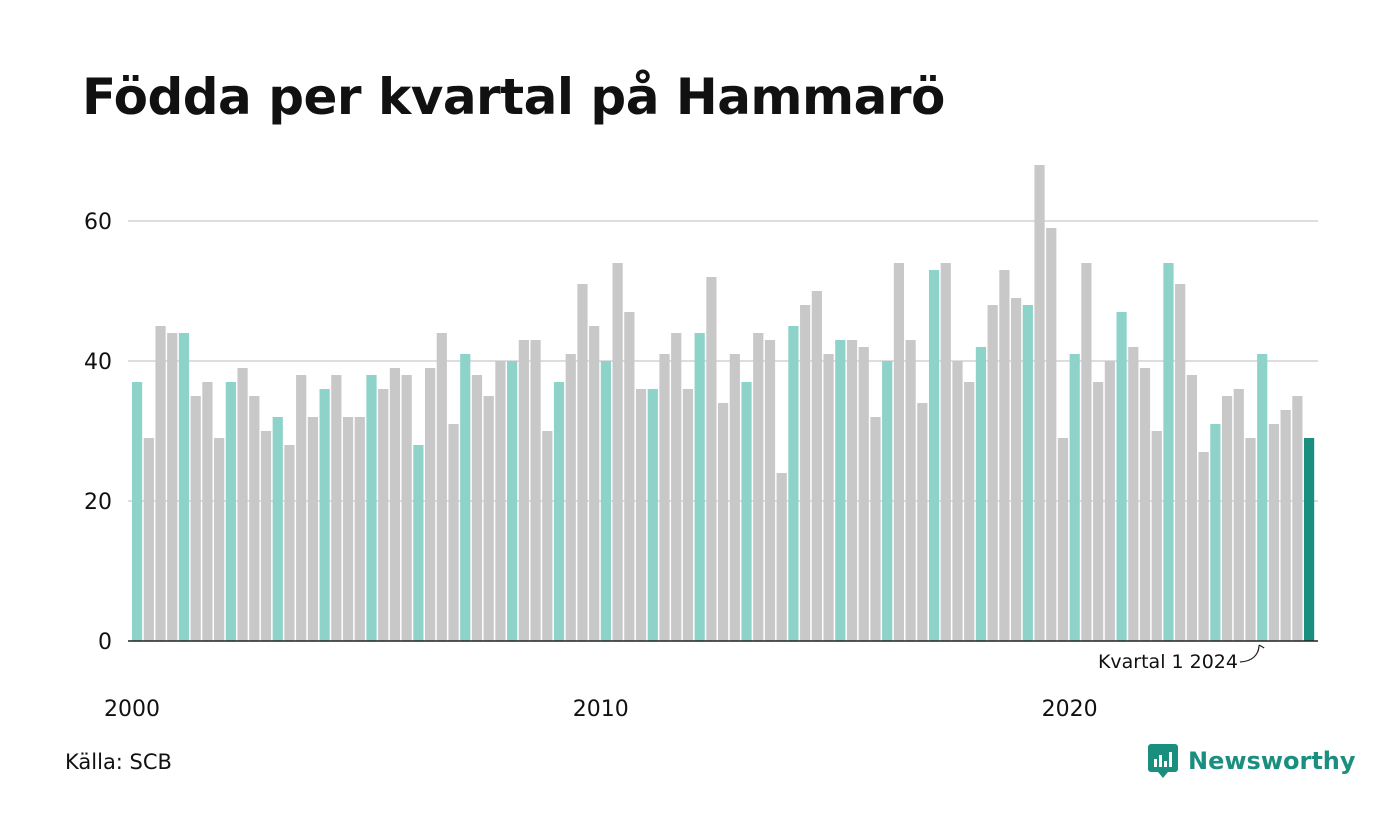 The width and height of the screenshot is (1400, 840). Describe the element at coordinates (132, 709) in the screenshot. I see `x-tick-label: 2000` at that location.